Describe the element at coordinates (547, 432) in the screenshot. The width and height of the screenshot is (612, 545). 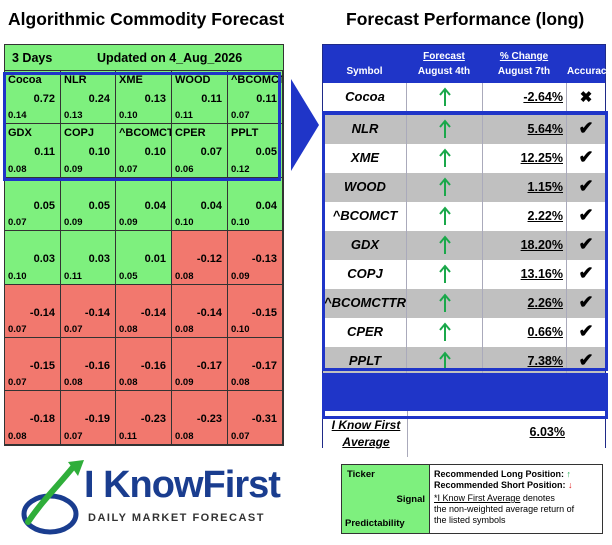
I see `average-value: 6.03%` at that location.